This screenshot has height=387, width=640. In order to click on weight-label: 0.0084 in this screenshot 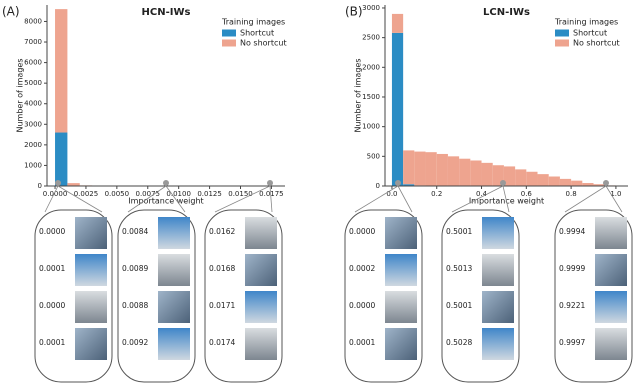, I will do `click(135, 231)`.